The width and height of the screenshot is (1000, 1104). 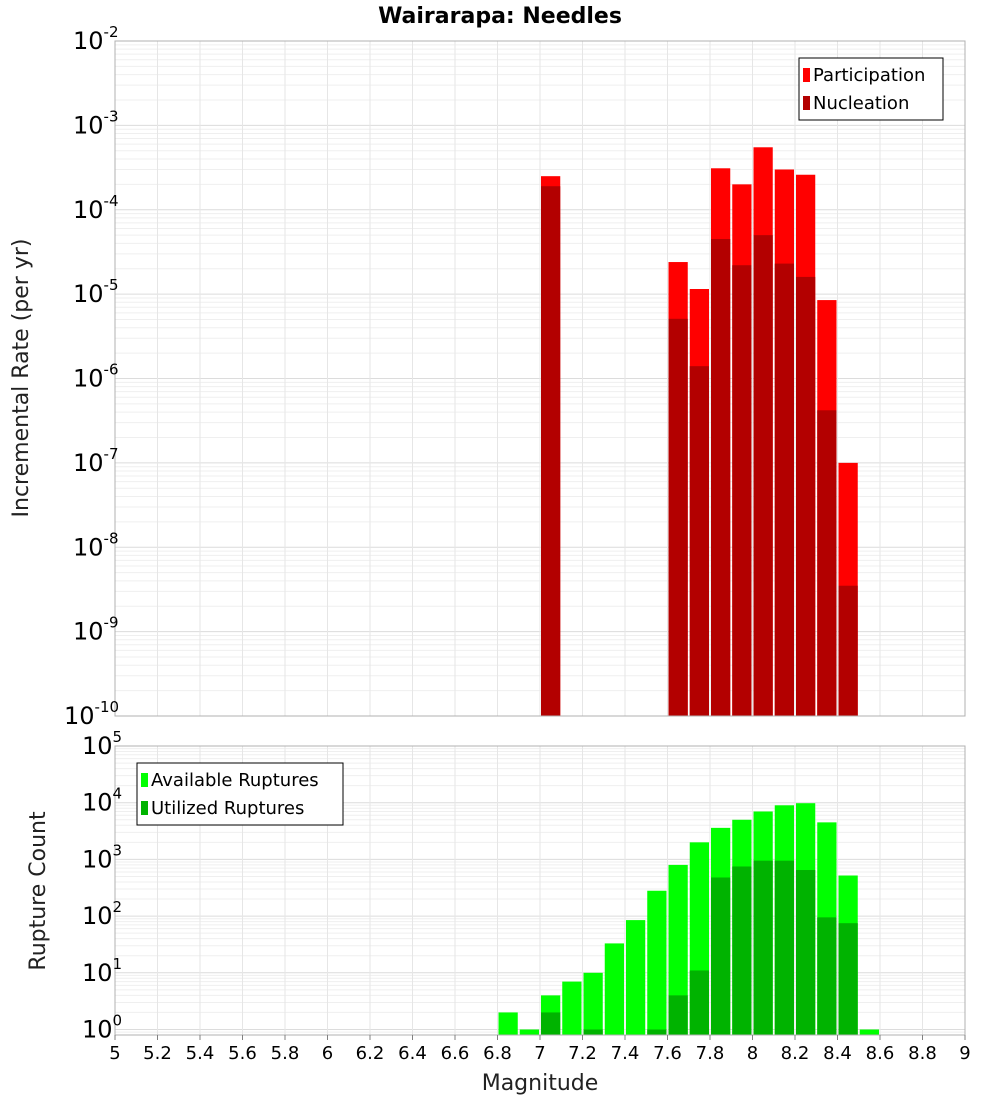 I want to click on legend: Participation Nucleation, so click(x=871, y=89).